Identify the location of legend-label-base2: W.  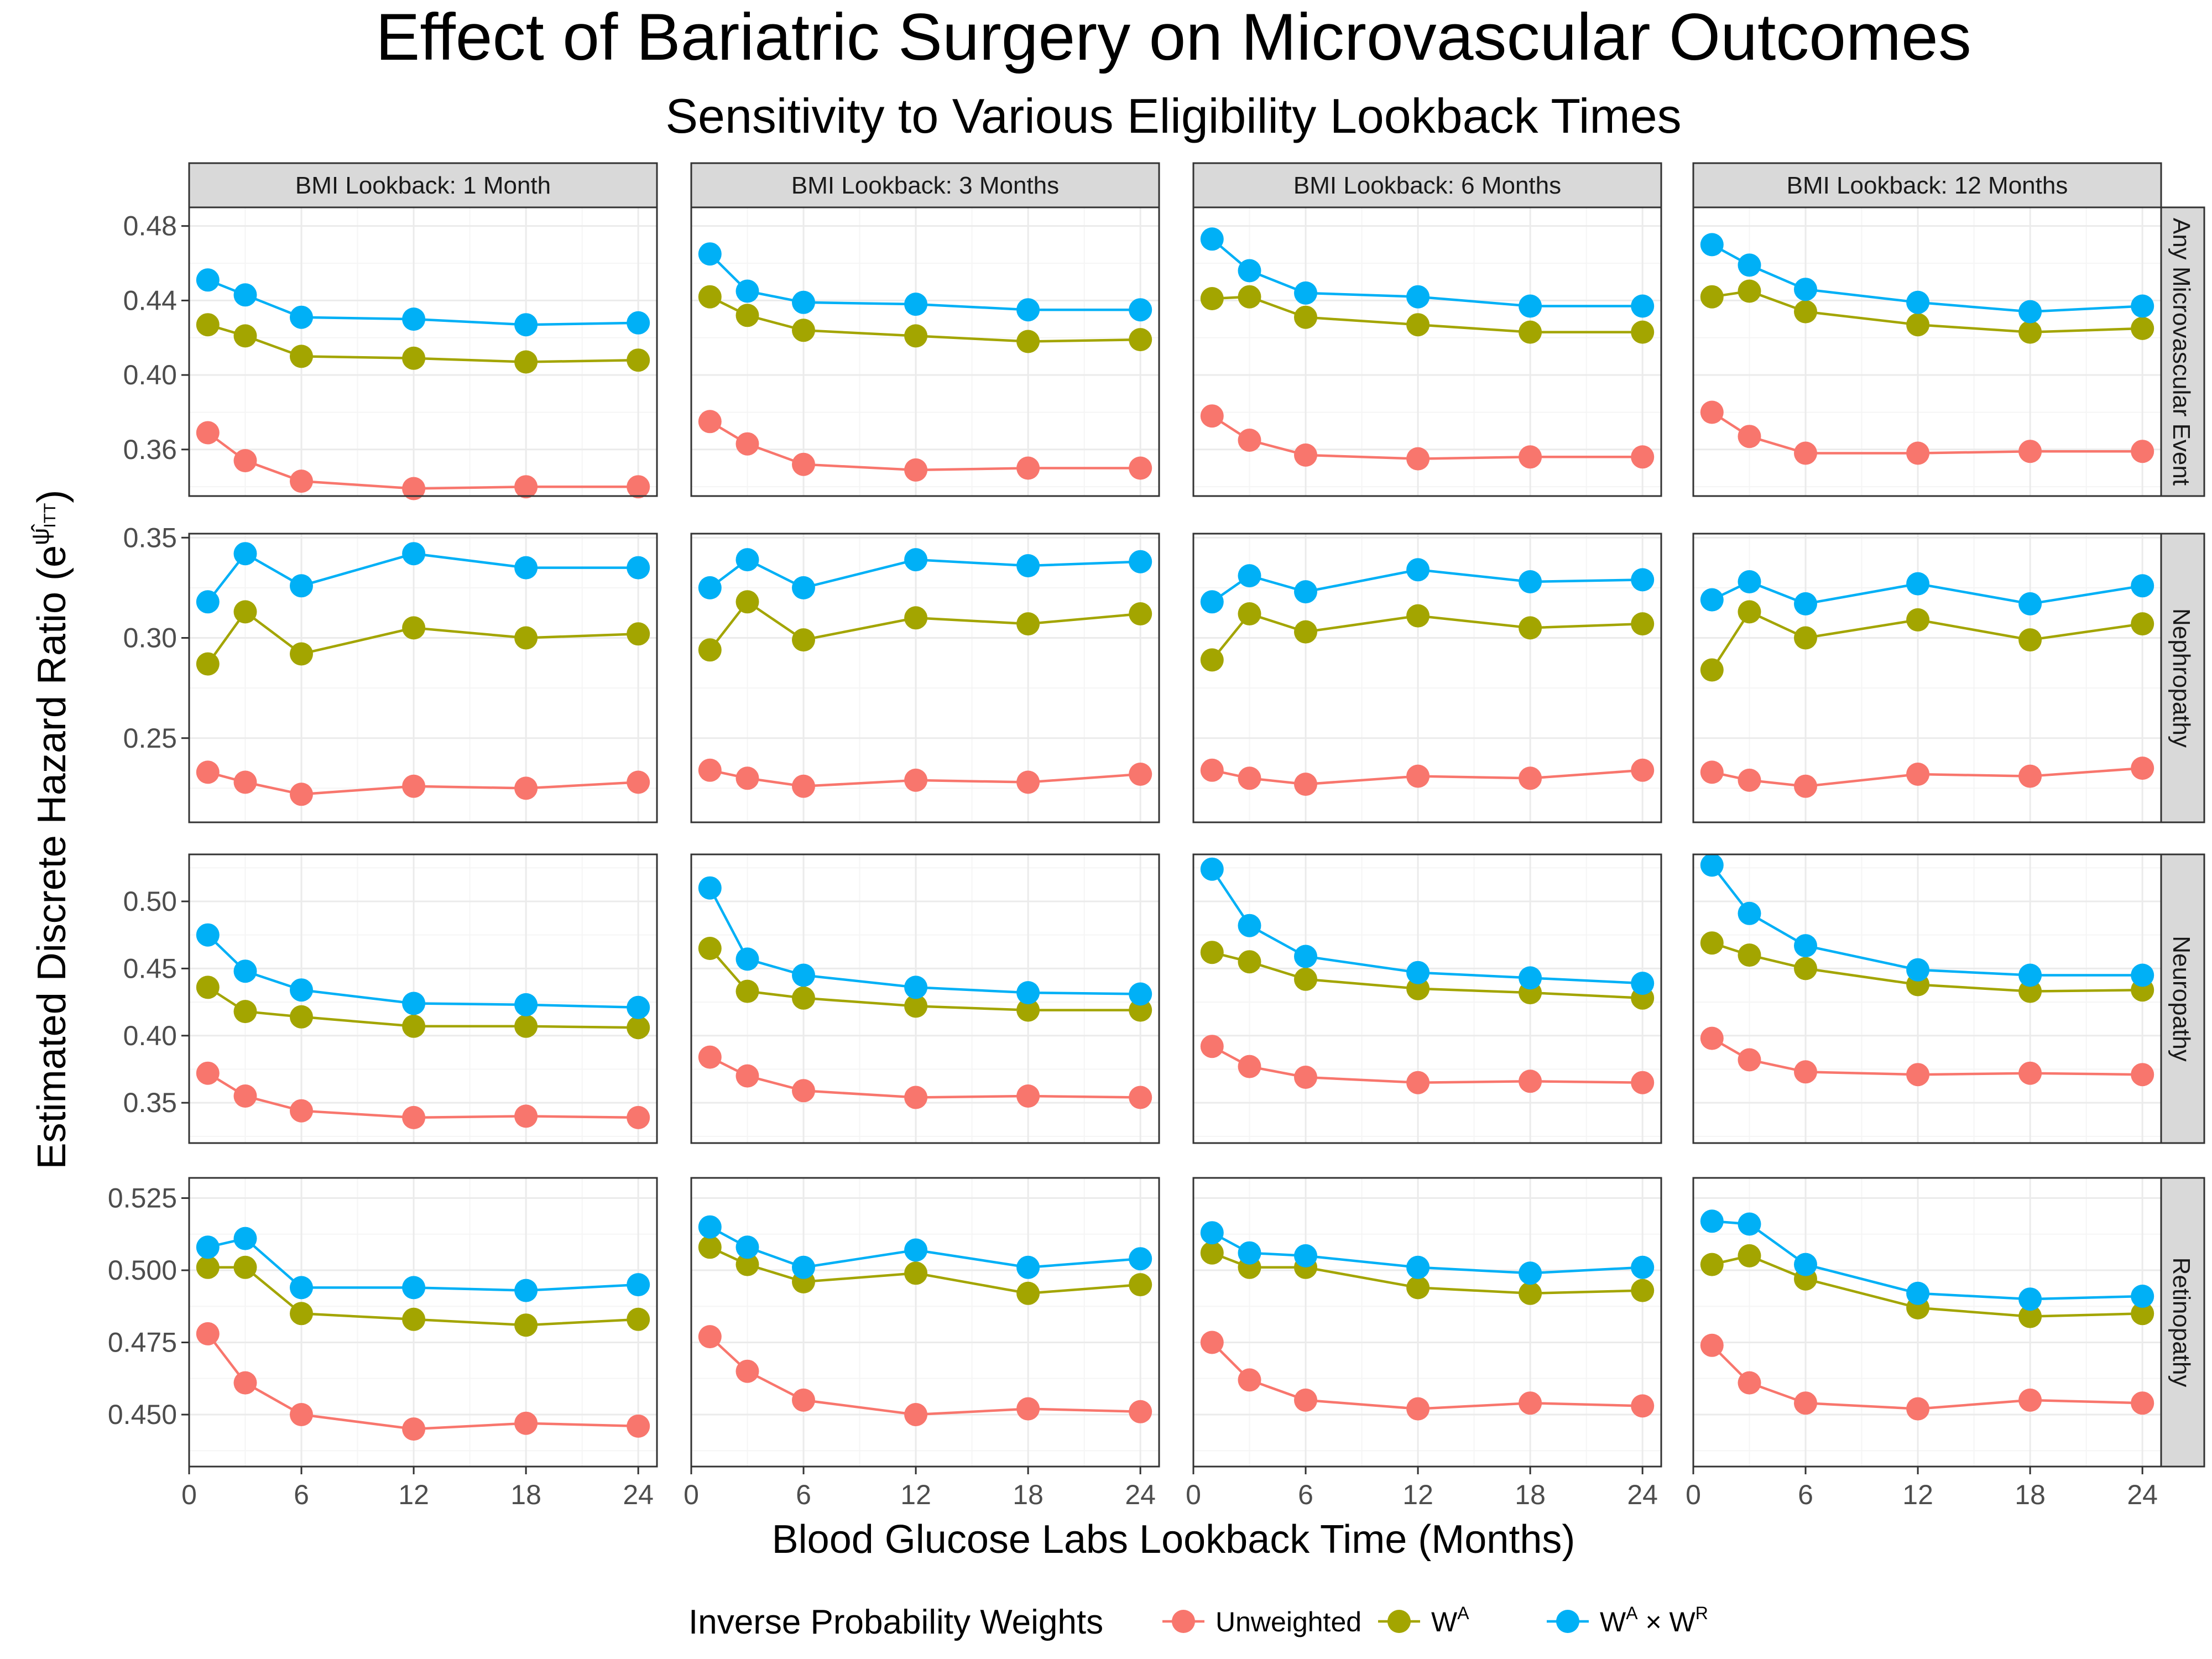
(1683, 1622).